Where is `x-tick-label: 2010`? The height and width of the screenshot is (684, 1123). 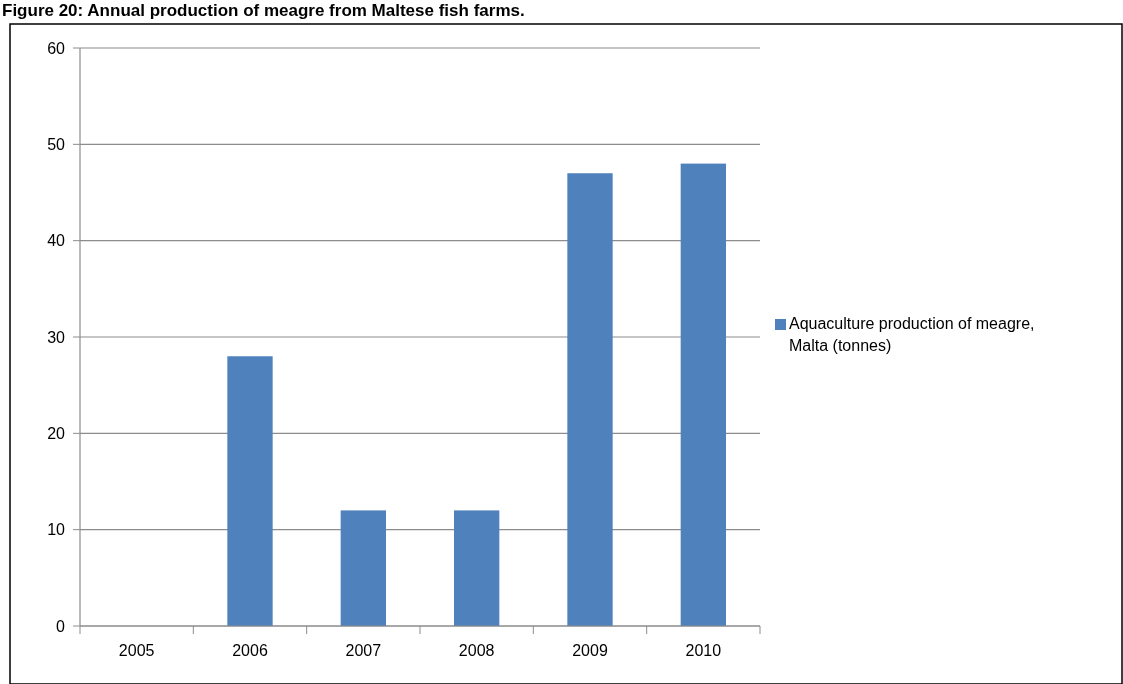
x-tick-label: 2010 is located at coordinates (703, 650).